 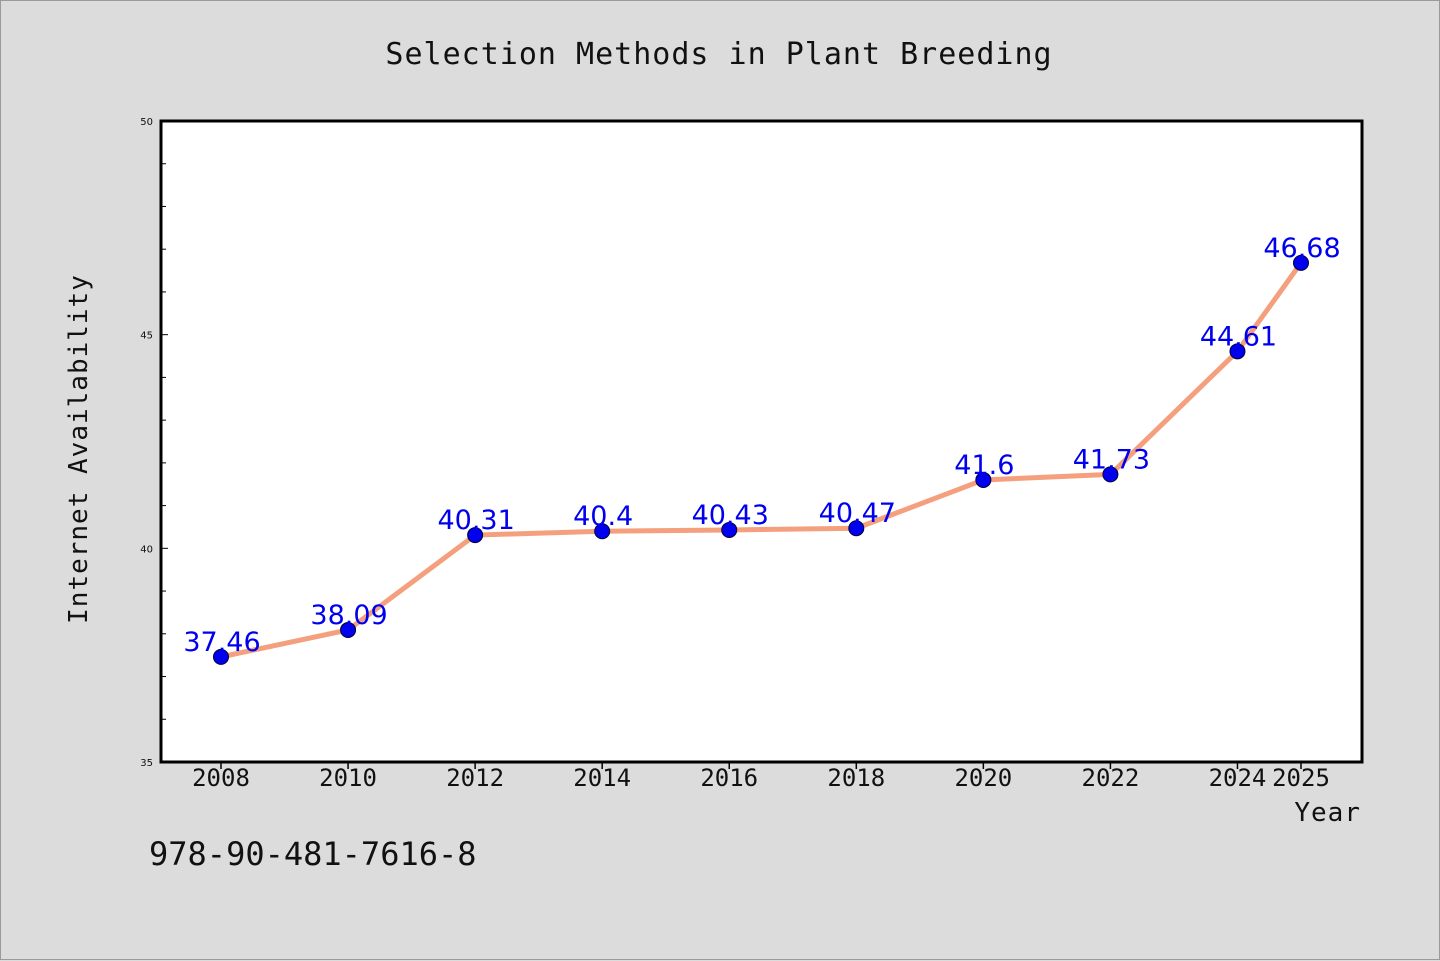 What do you see at coordinates (475, 778) in the screenshot?
I see `x-tick-label: 2012` at bounding box center [475, 778].